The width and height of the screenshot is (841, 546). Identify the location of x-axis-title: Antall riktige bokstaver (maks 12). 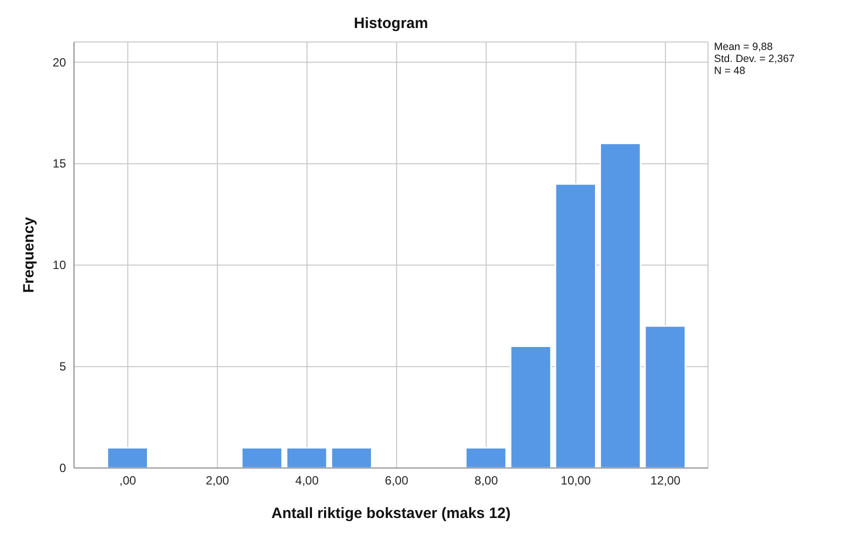
(391, 513).